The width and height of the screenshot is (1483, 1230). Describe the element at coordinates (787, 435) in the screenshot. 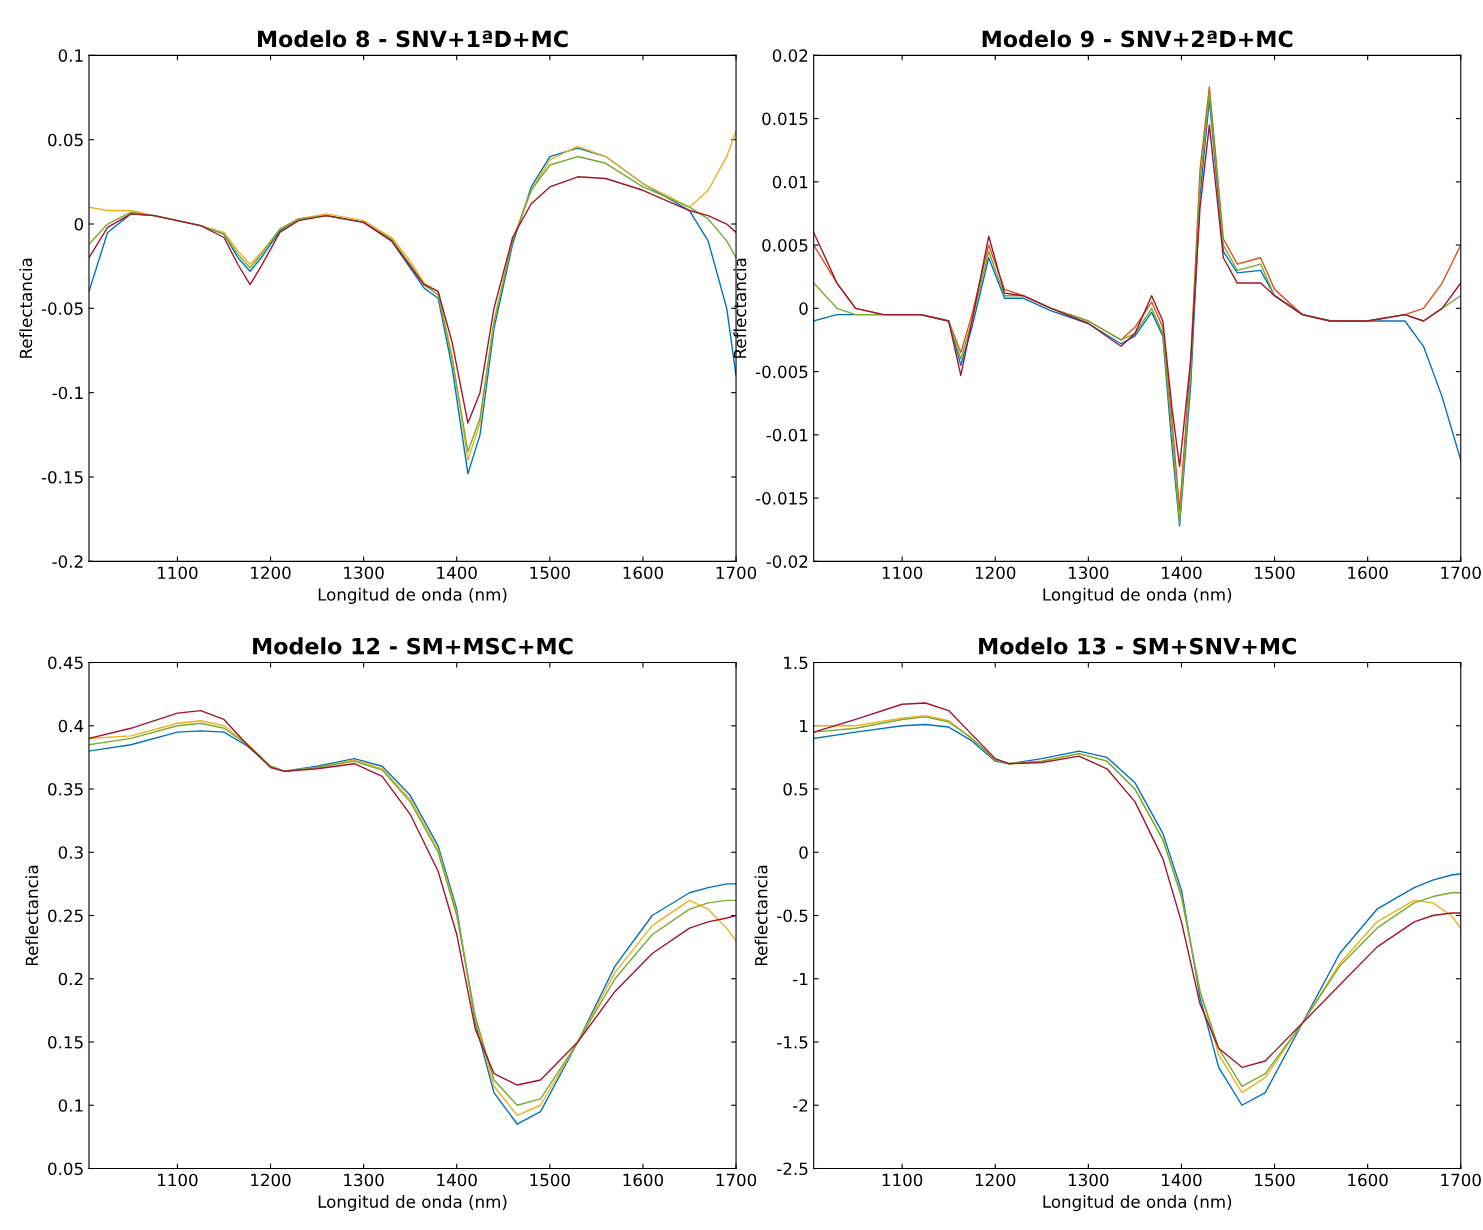

I see `y-tick-label: -0.01` at that location.